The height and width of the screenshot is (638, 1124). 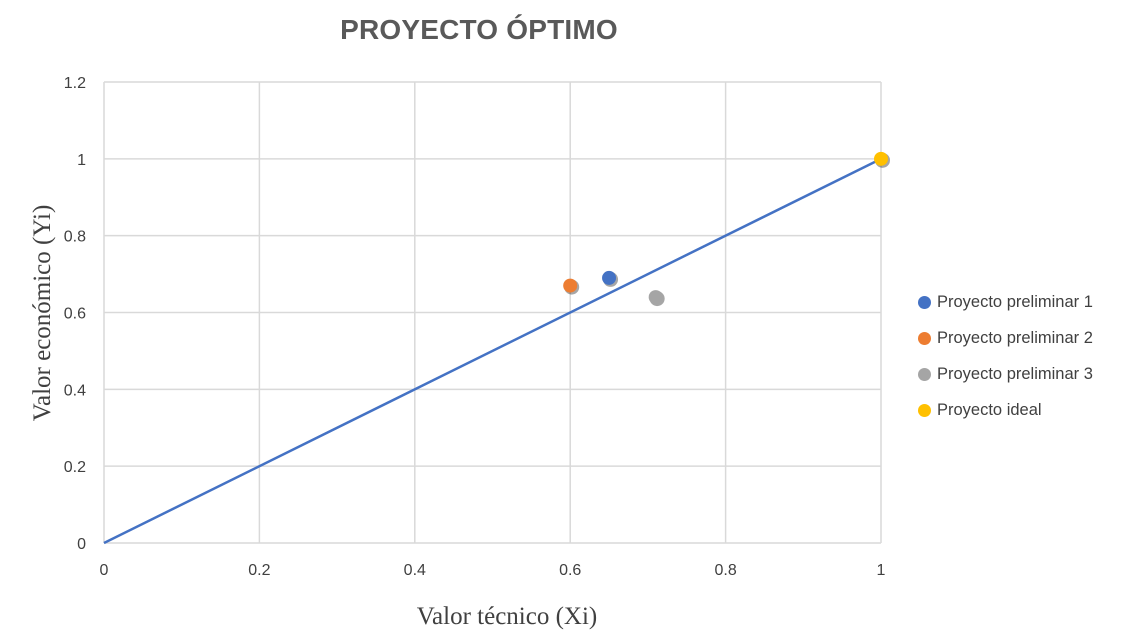 What do you see at coordinates (989, 409) in the screenshot?
I see `legend-label: Proyecto ideal` at bounding box center [989, 409].